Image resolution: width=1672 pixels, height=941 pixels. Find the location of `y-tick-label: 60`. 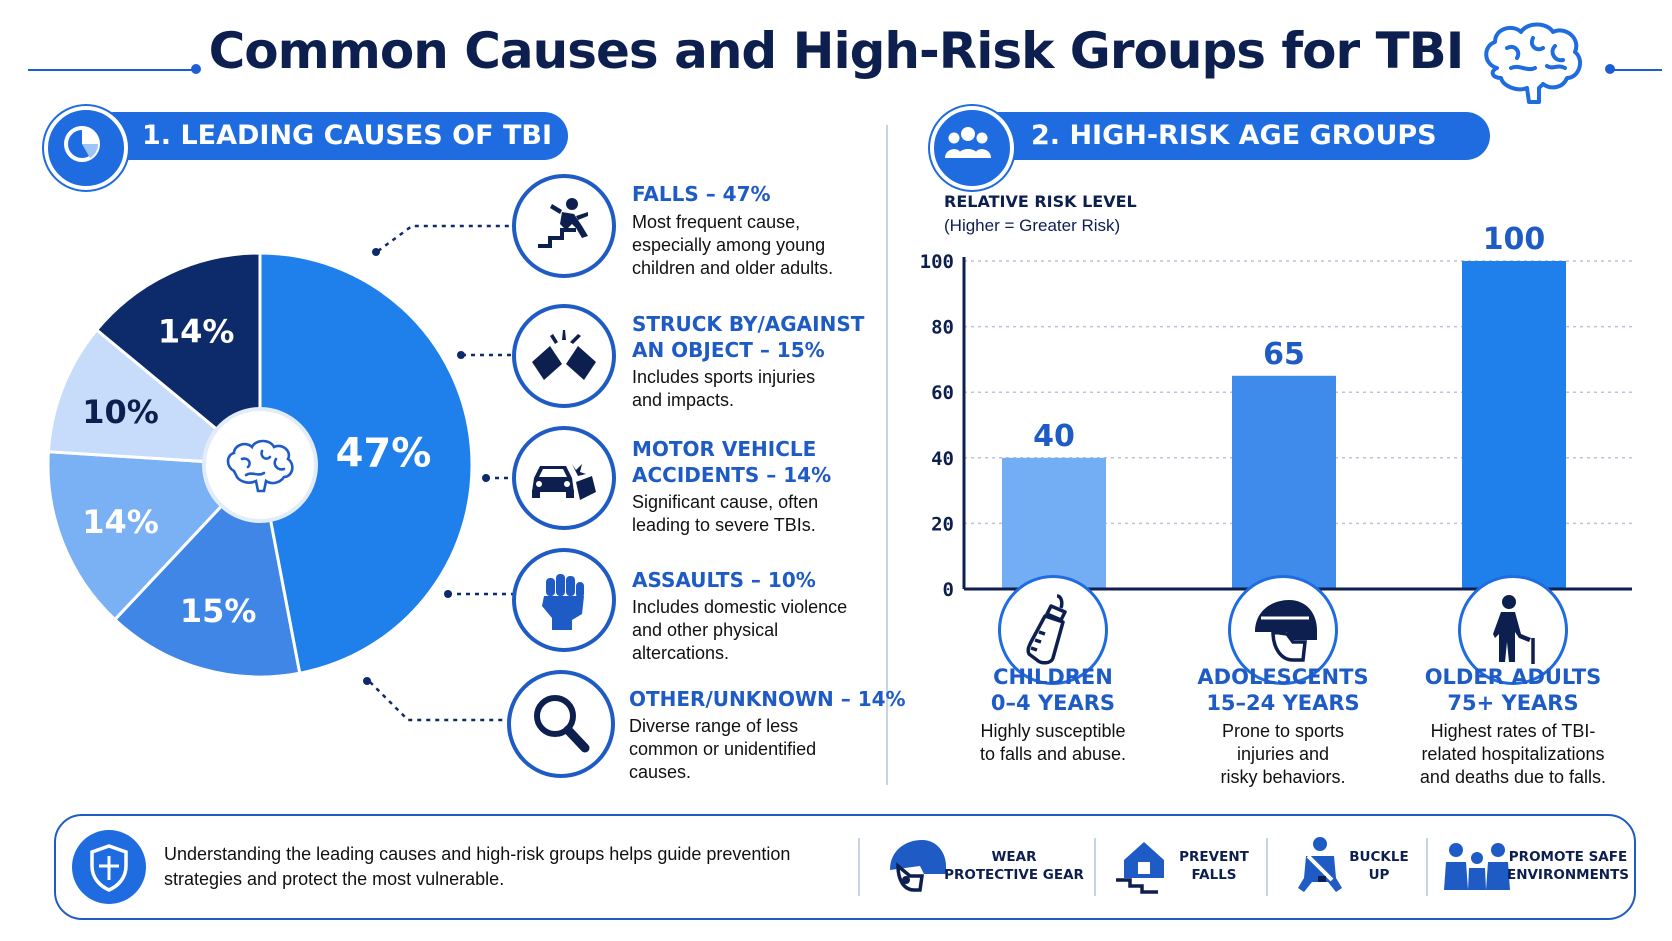

y-tick-label: 60 is located at coordinates (942, 393).